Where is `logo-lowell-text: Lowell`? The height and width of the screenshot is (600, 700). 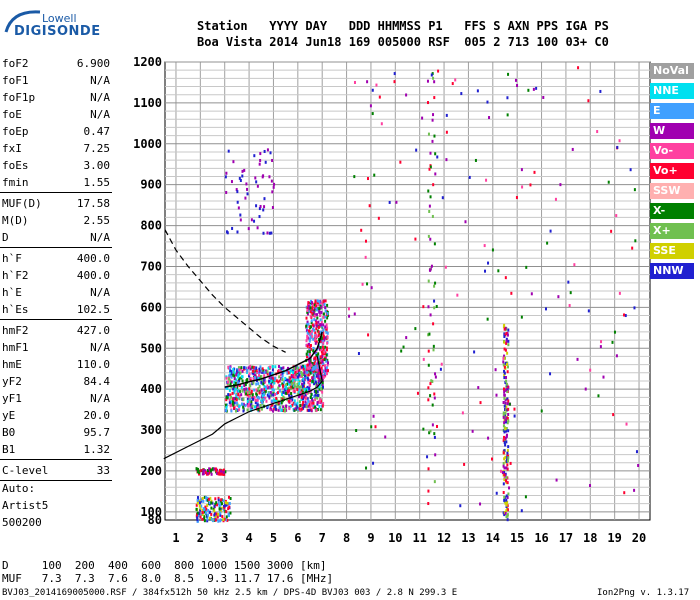 logo-lowell-text: Lowell is located at coordinates (59, 18).